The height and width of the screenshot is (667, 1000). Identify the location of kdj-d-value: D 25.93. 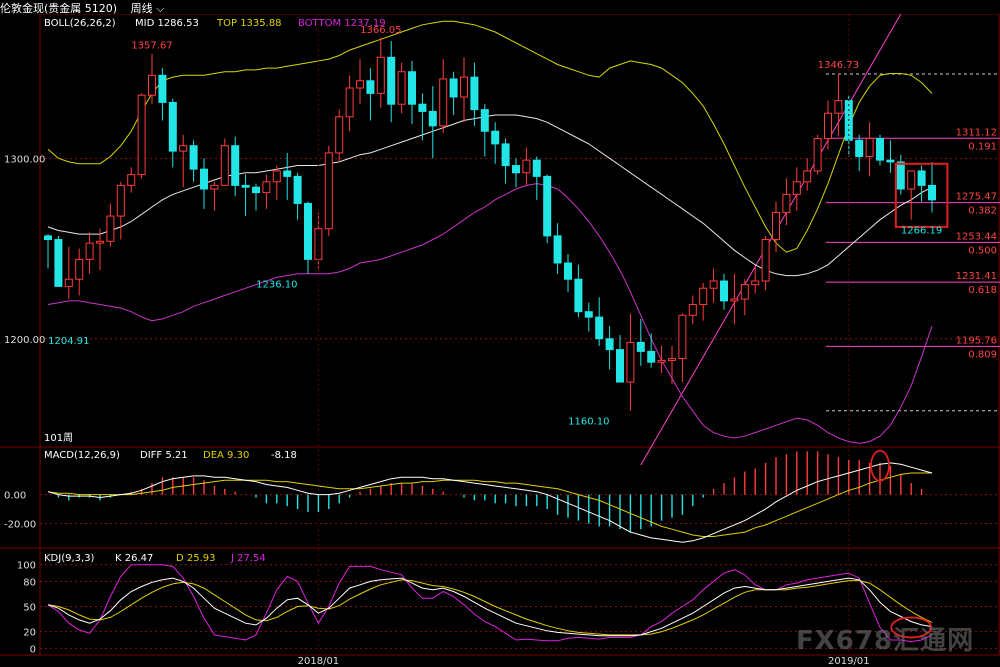
(196, 558).